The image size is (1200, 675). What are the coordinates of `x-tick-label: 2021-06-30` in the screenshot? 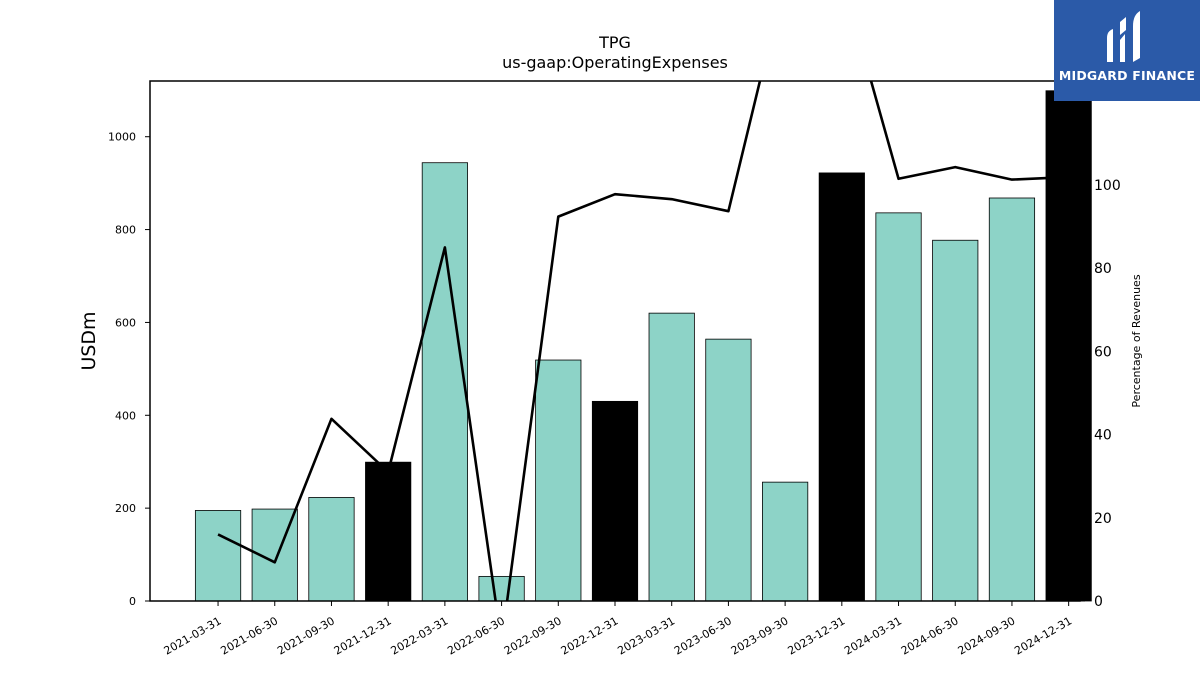 It's located at (249, 635).